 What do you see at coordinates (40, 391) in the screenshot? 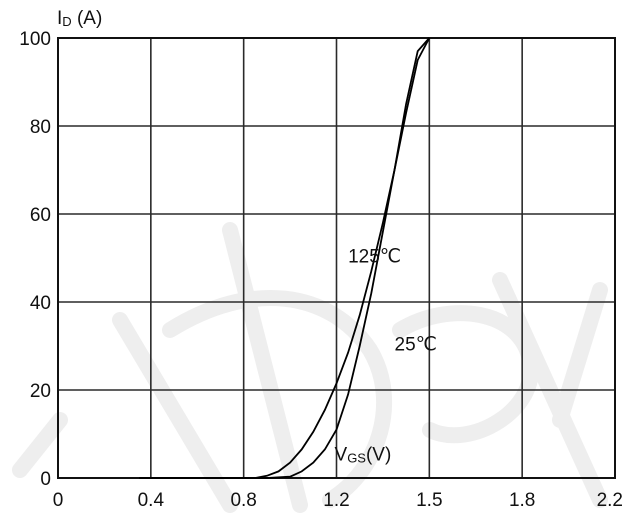
I see `y-tick-label: 20` at bounding box center [40, 391].